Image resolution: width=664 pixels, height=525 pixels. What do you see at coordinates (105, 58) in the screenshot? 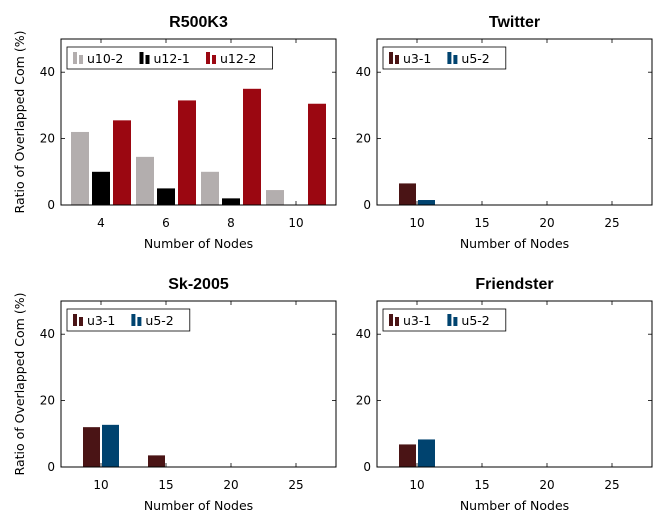
I see `legend-label-u10-2: u10-2` at bounding box center [105, 58].